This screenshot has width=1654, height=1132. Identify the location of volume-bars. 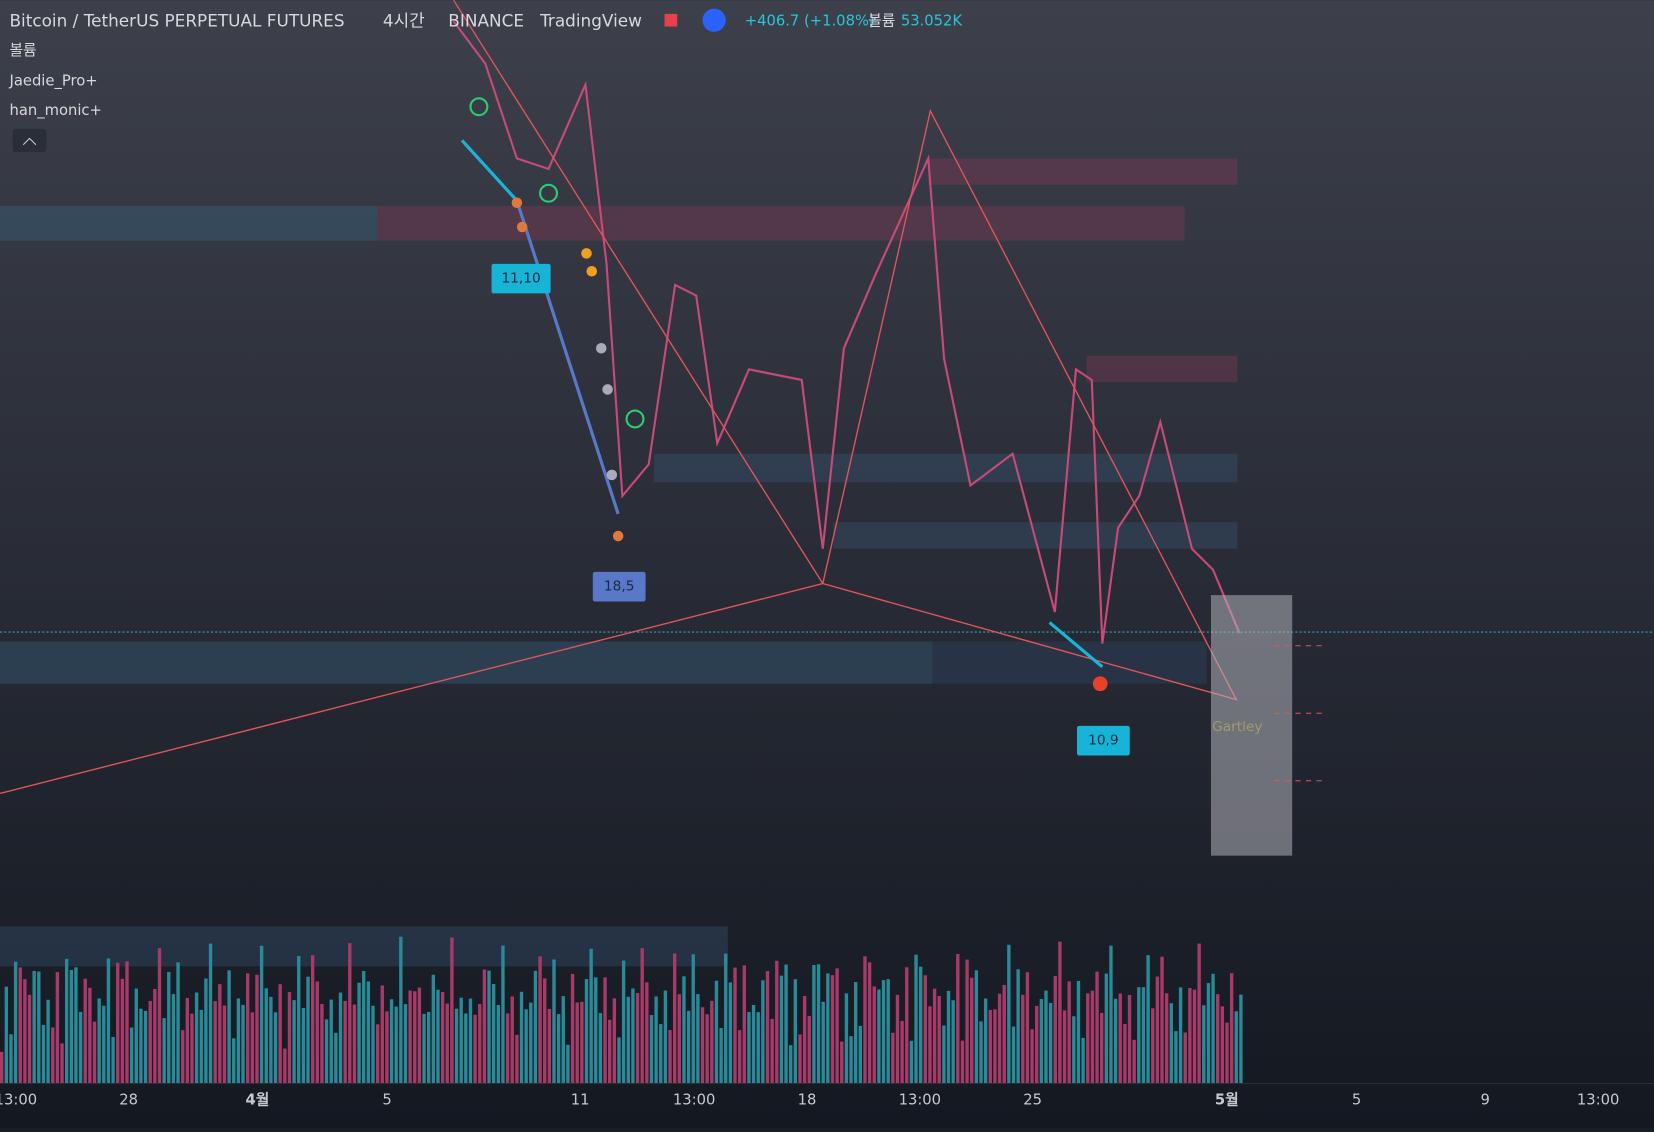
(621, 1010).